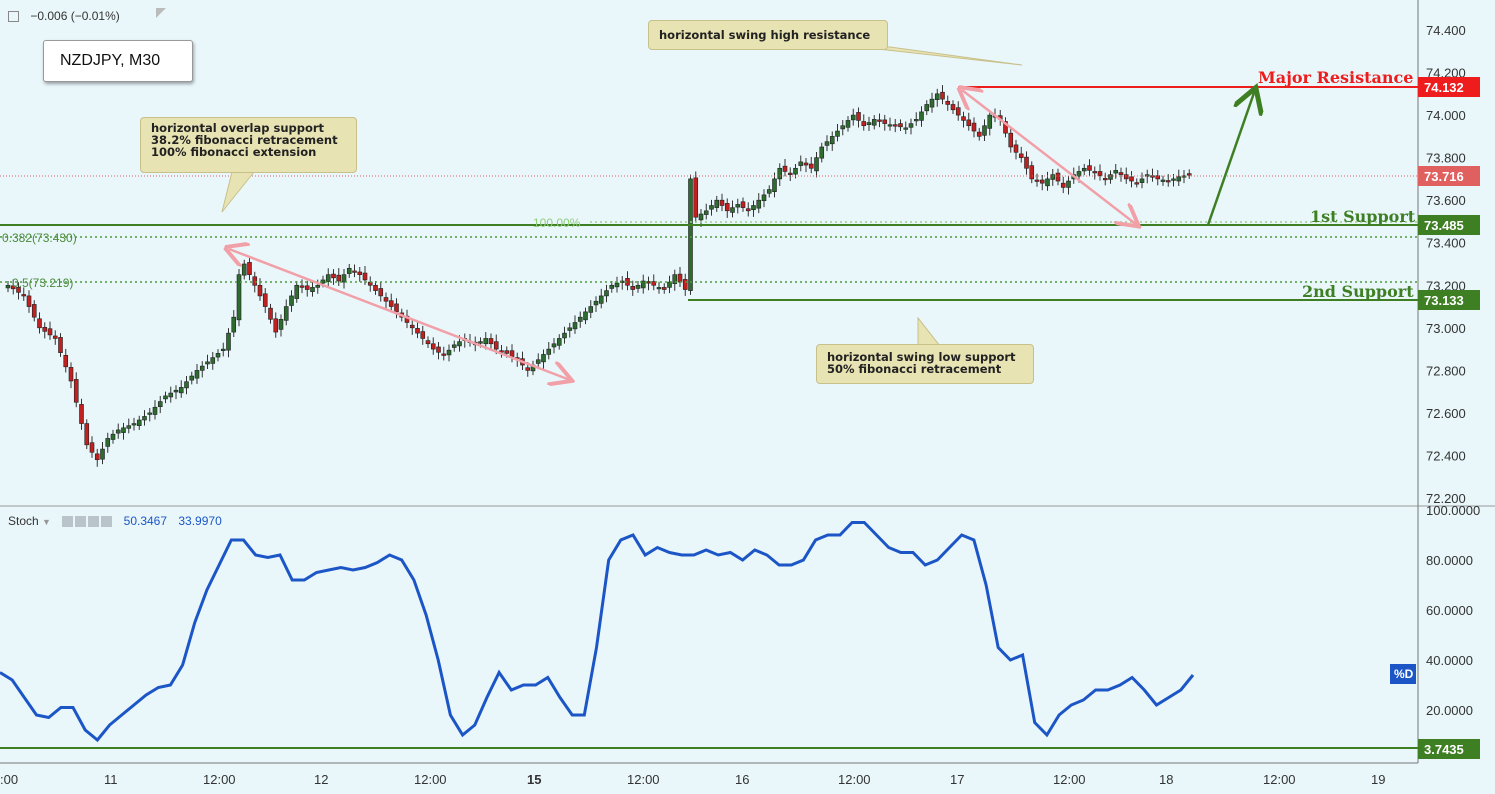  Describe the element at coordinates (1230, 158) in the screenshot. I see `green-arrow` at that location.